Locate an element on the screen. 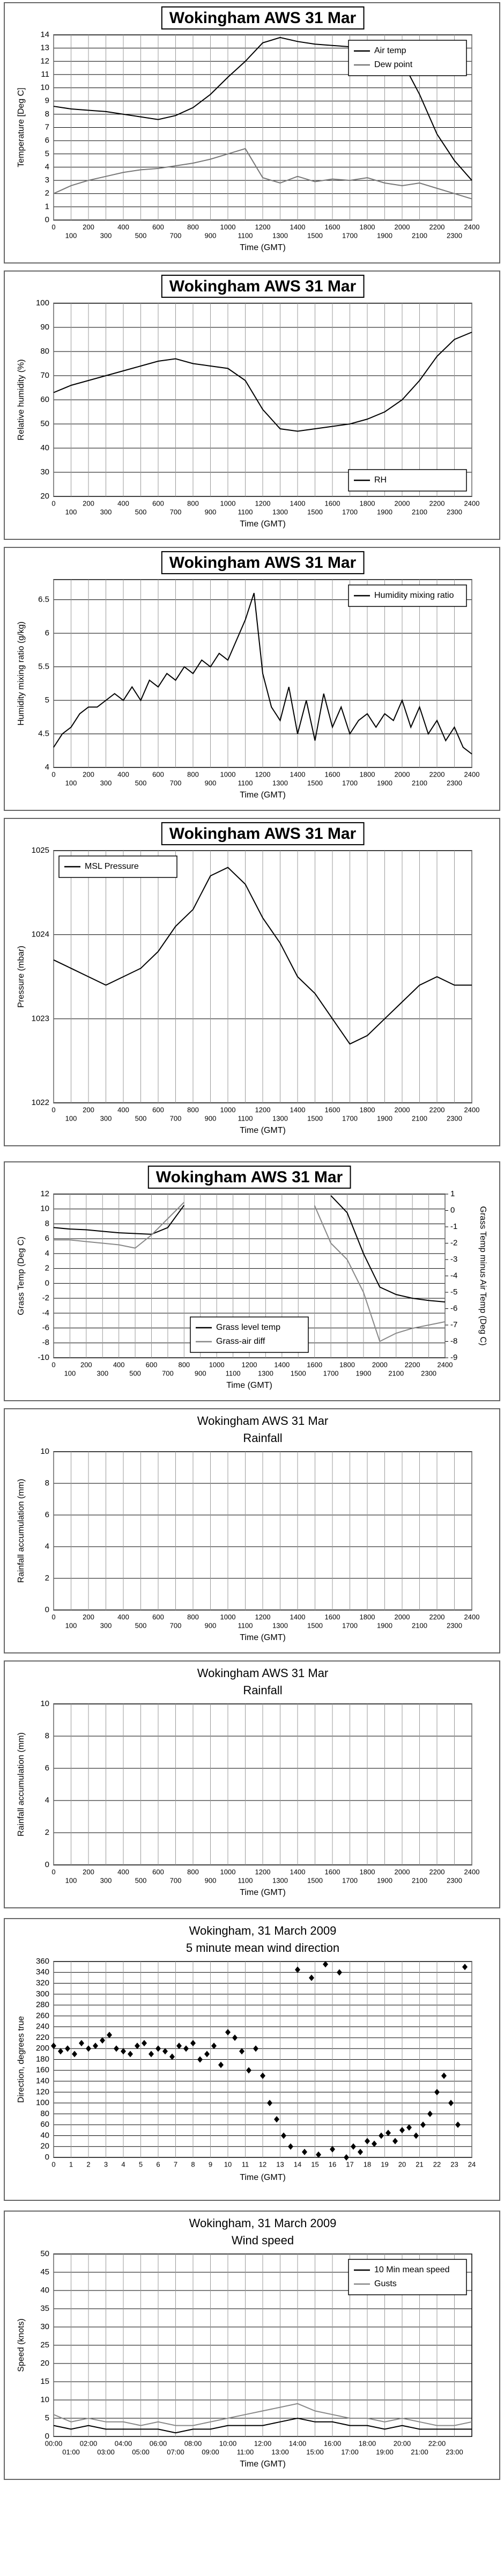  x-tick-label: 400 is located at coordinates (123, 774).